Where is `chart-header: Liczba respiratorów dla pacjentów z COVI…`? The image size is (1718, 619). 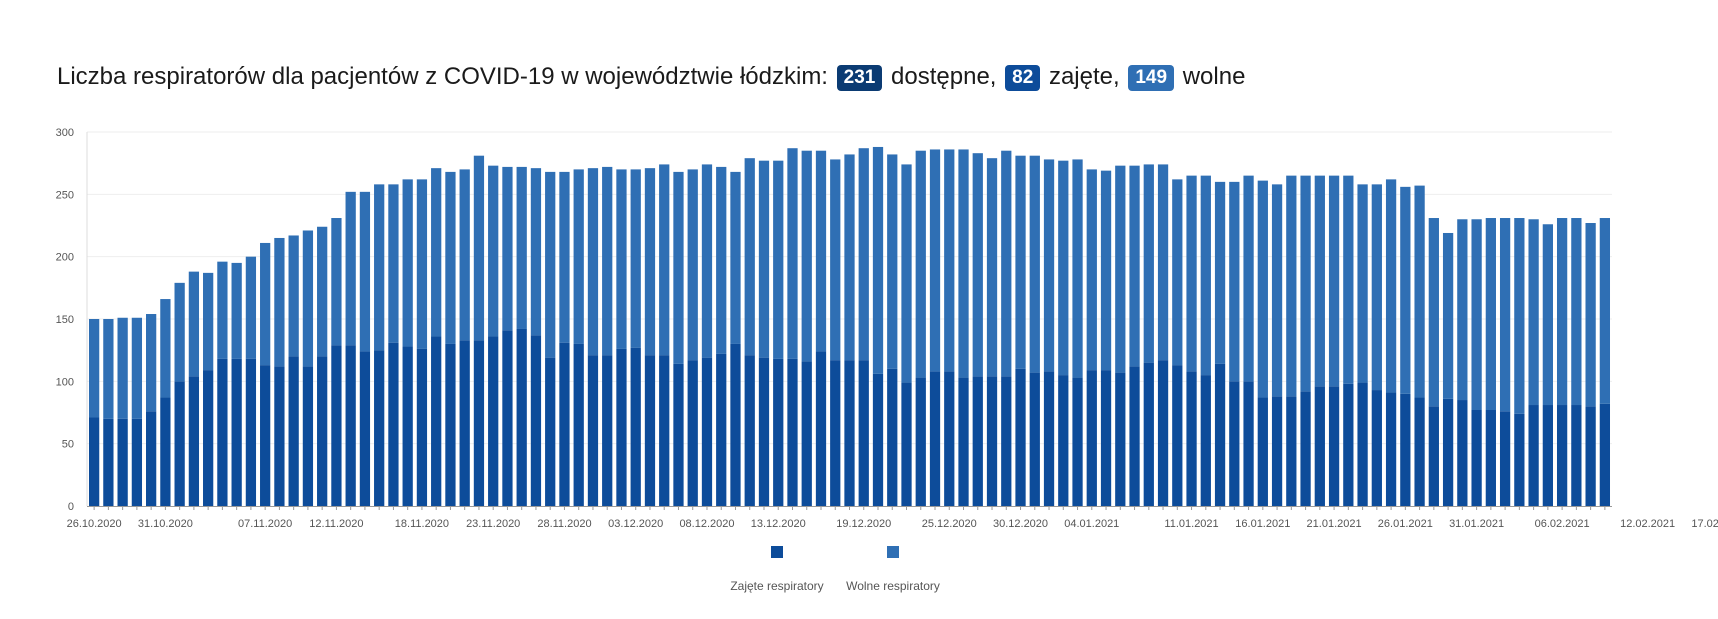
chart-header: Liczba respiratorów dla pacjentów z COVI… is located at coordinates (651, 77).